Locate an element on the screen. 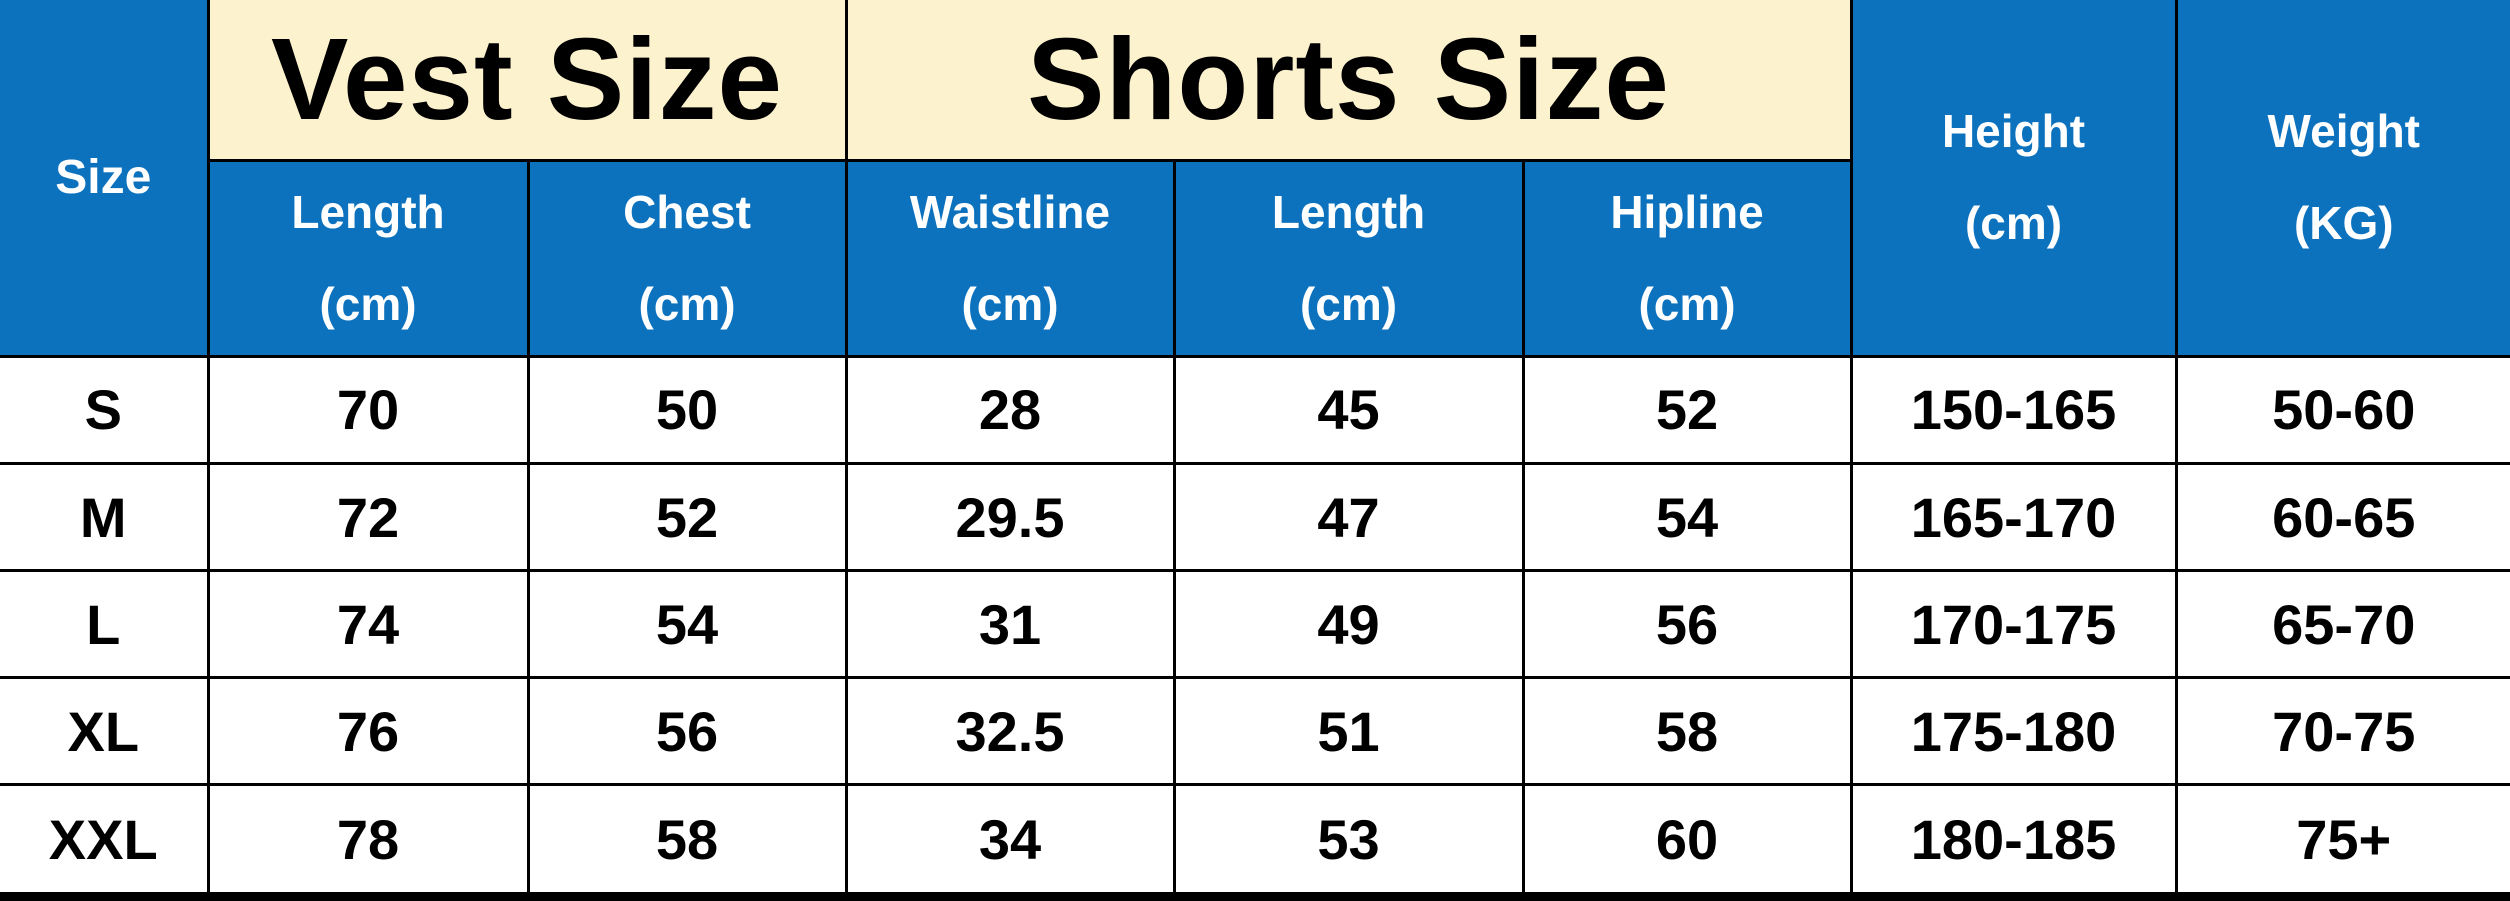 Image resolution: width=2510 pixels, height=901 pixels. column-header-waistline: Waistline (cm) is located at coordinates (1010, 258).